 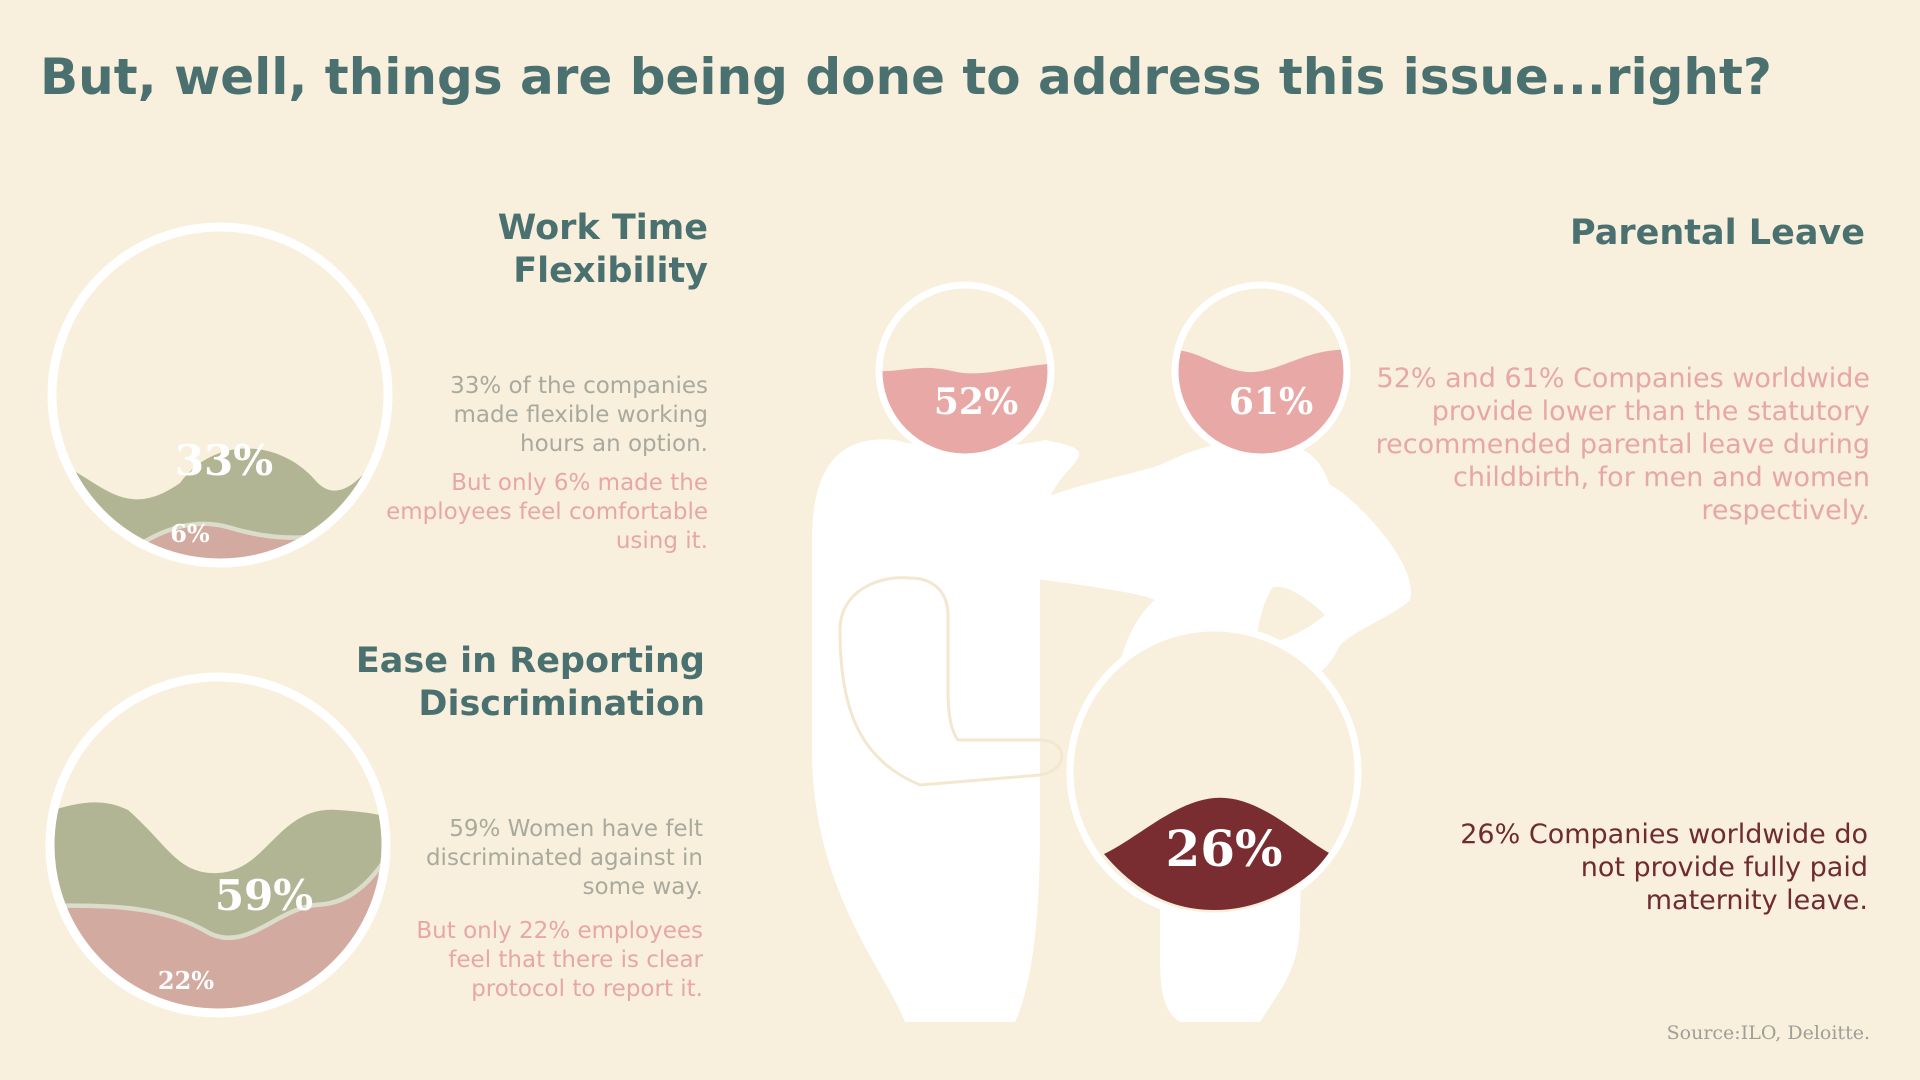 I want to click on parental-women-fill, so click(x=1261, y=403).